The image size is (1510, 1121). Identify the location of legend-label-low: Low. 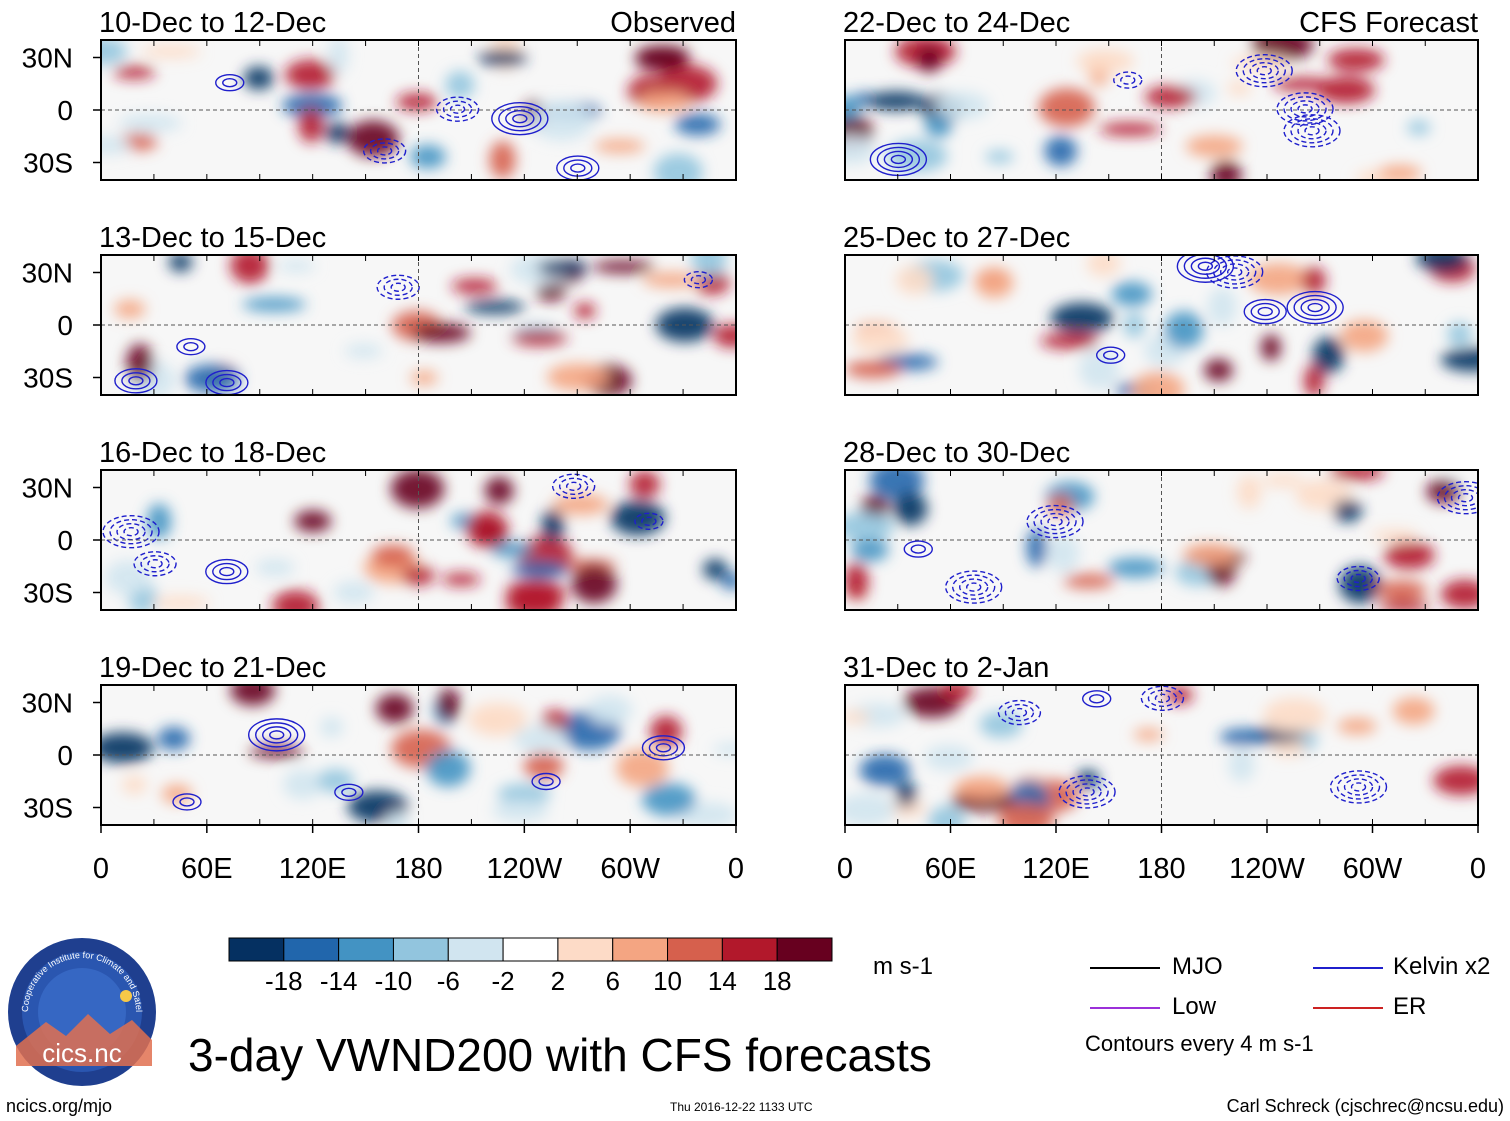
(1194, 1006).